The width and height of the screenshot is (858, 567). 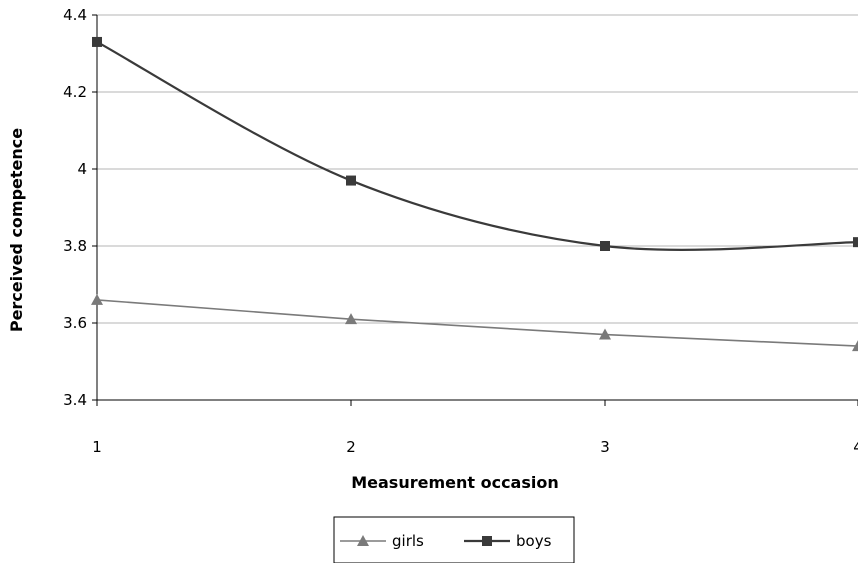 I want to click on y-tick-label: 3.6, so click(x=75, y=323).